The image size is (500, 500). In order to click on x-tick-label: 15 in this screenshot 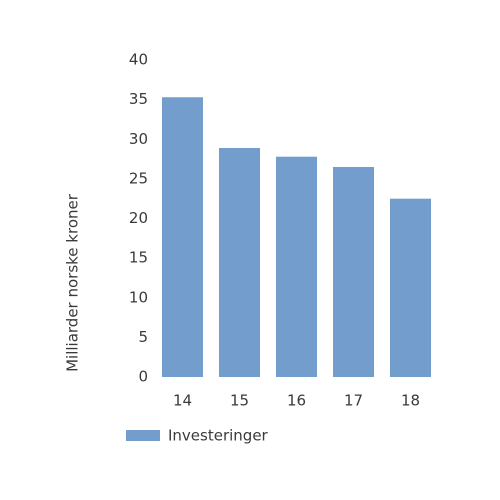, I will do `click(239, 401)`.